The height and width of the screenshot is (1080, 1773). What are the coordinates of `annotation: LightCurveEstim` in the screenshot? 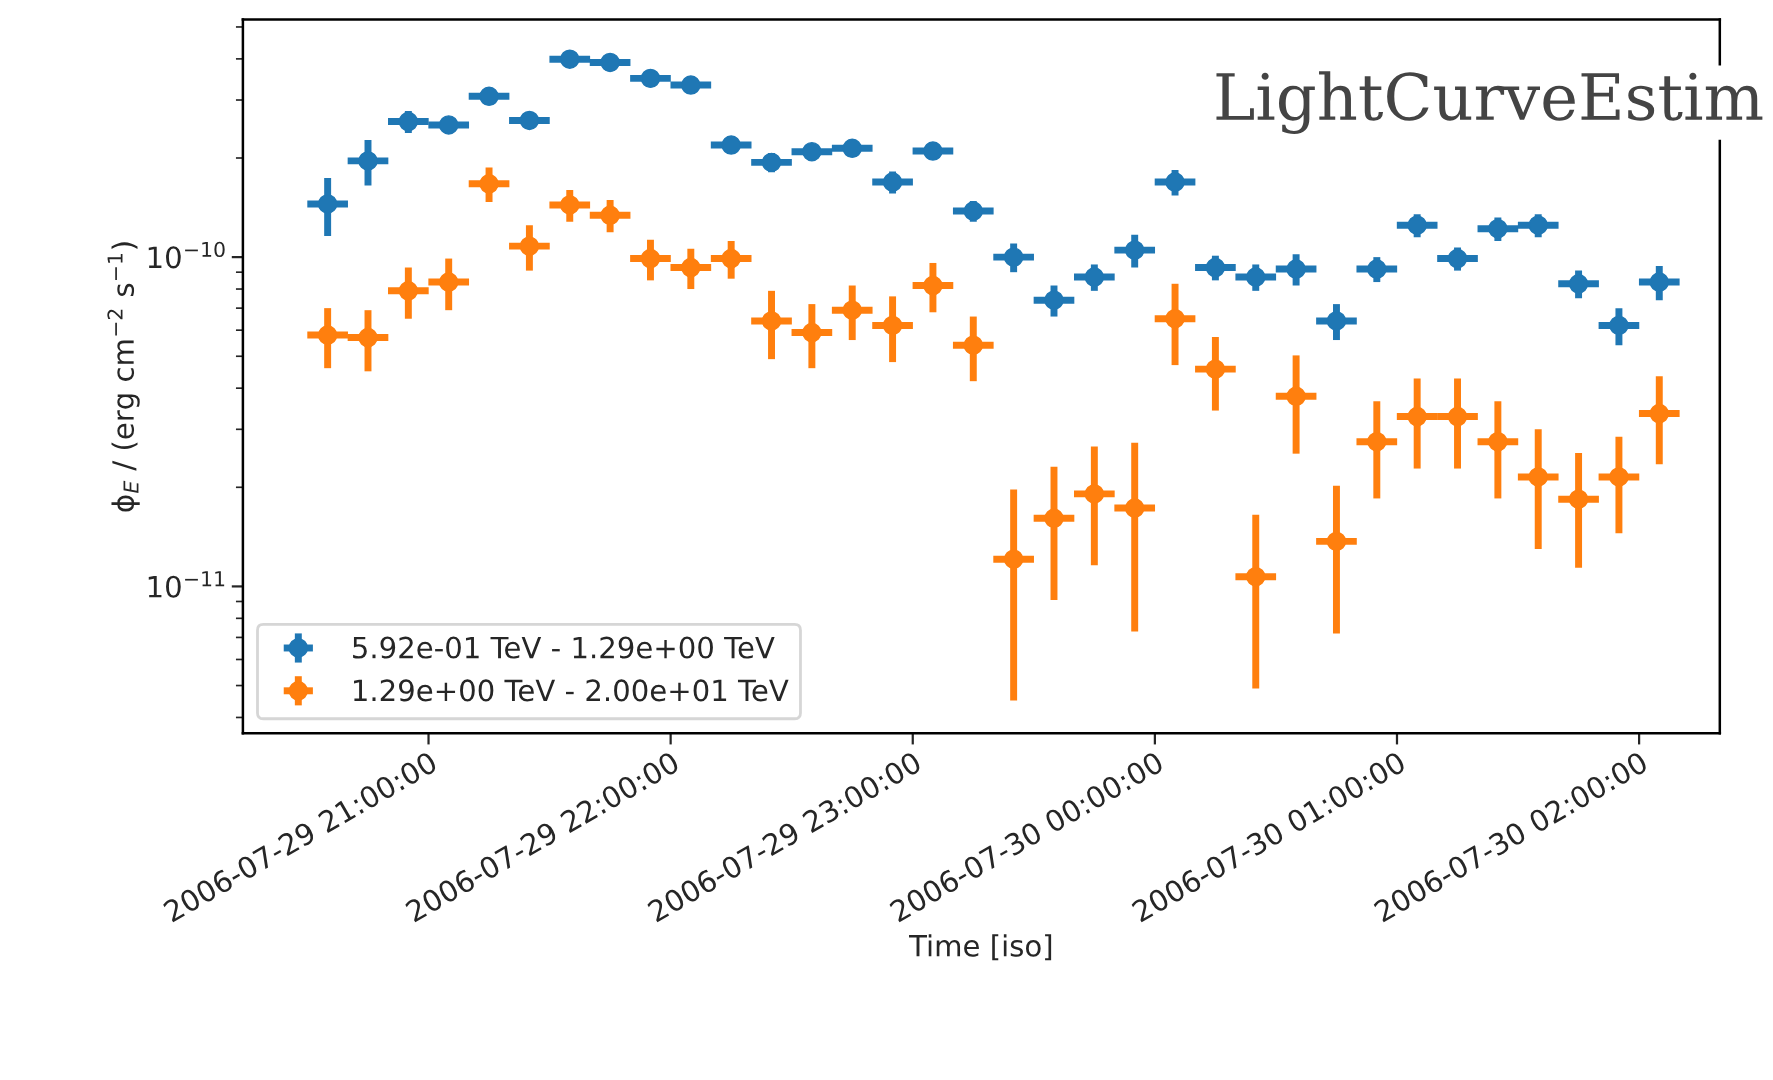 It's located at (1489, 102).